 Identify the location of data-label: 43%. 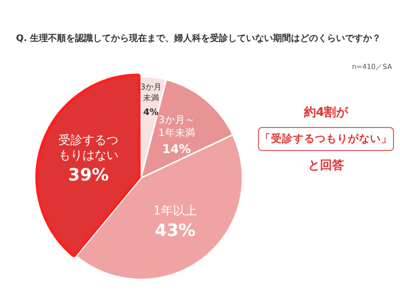
(175, 231).